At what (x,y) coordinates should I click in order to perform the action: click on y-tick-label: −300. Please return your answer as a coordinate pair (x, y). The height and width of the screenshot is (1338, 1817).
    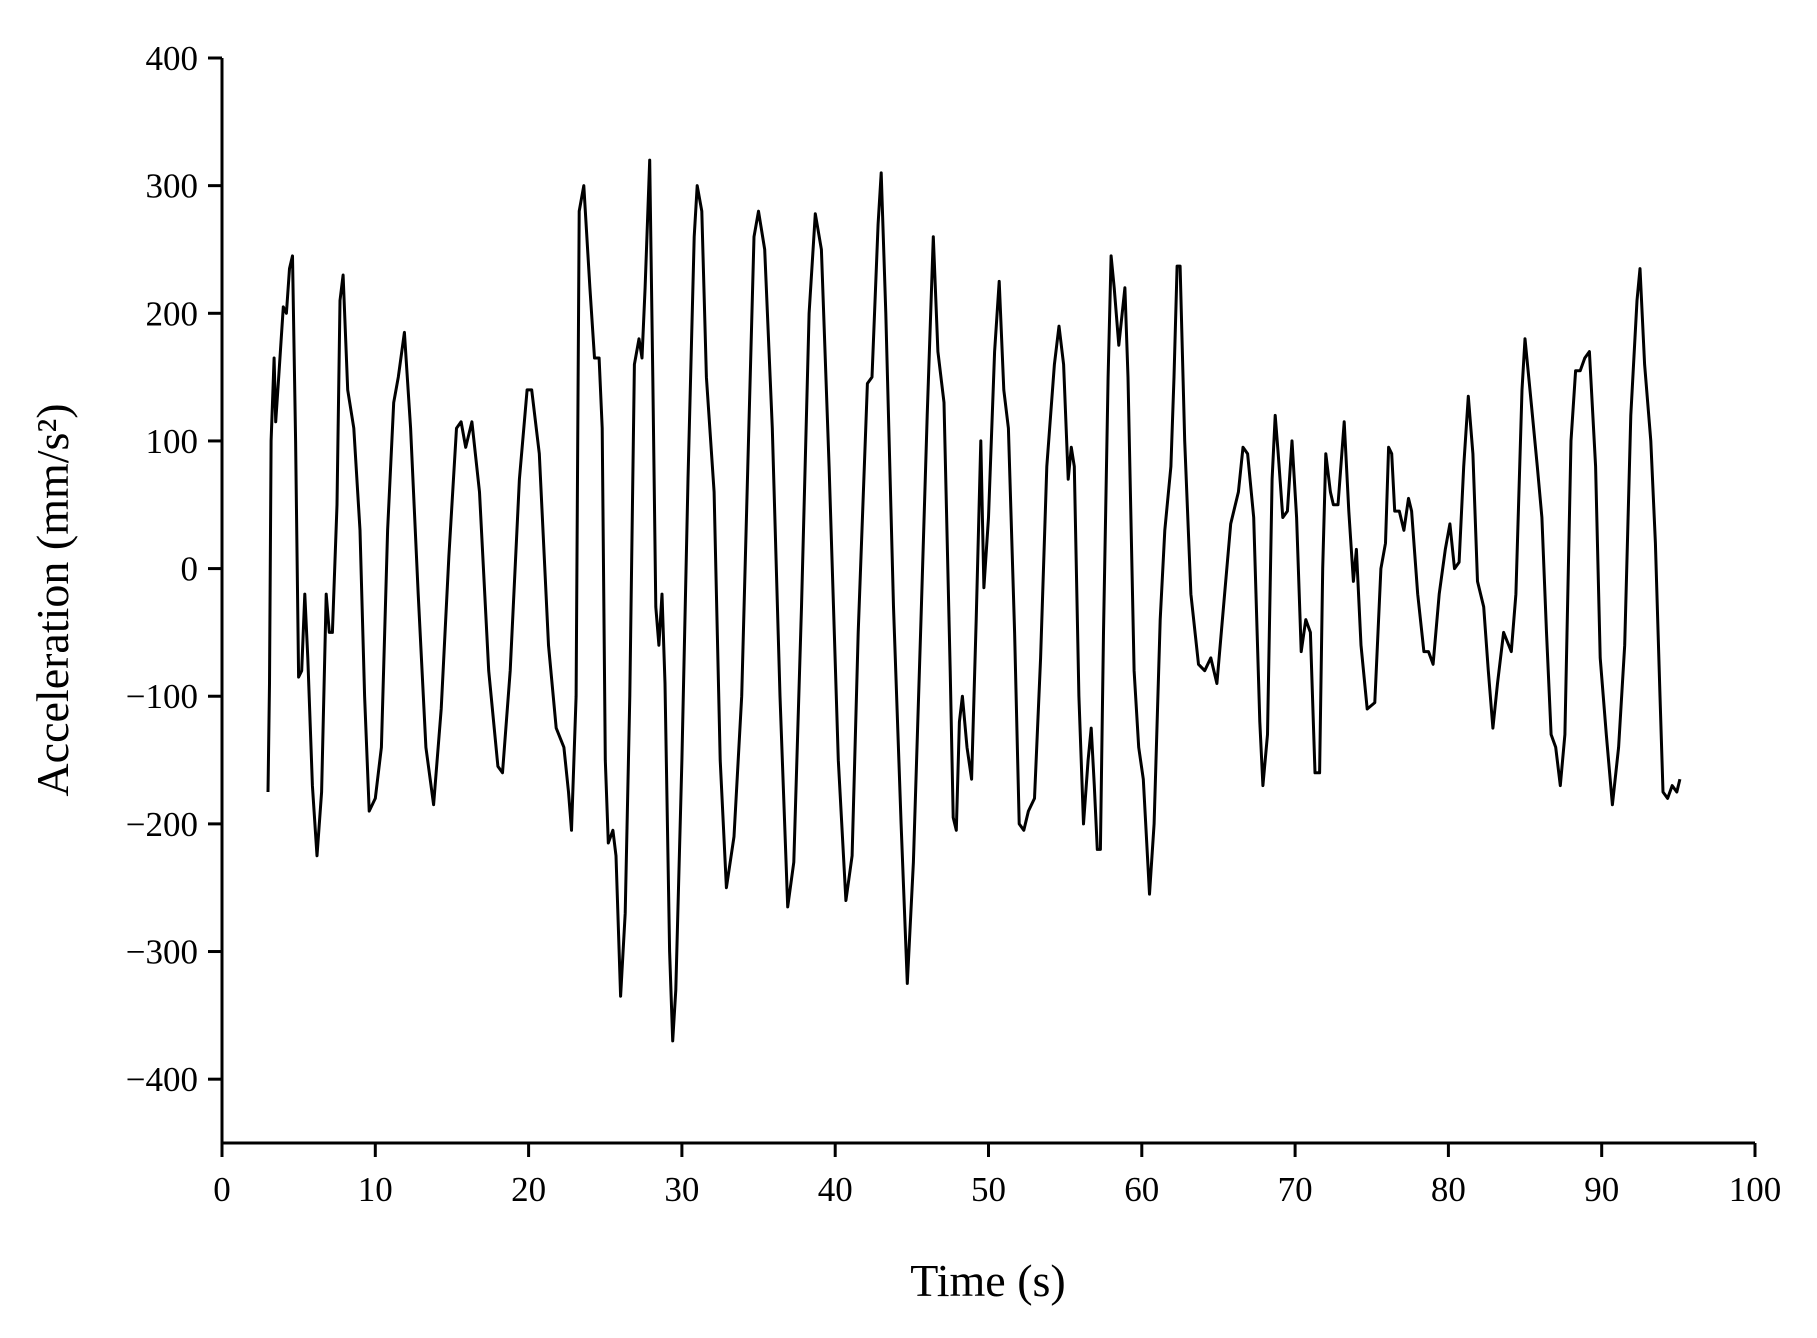
    Looking at the image, I should click on (162, 952).